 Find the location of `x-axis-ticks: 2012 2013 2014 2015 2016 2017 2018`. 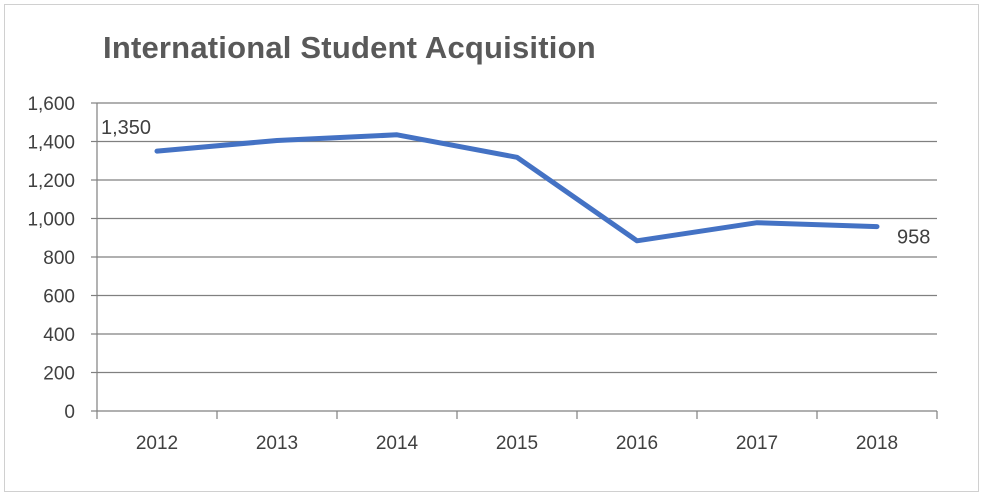

x-axis-ticks: 2012 2013 2014 2015 2016 2017 2018 is located at coordinates (517, 443).